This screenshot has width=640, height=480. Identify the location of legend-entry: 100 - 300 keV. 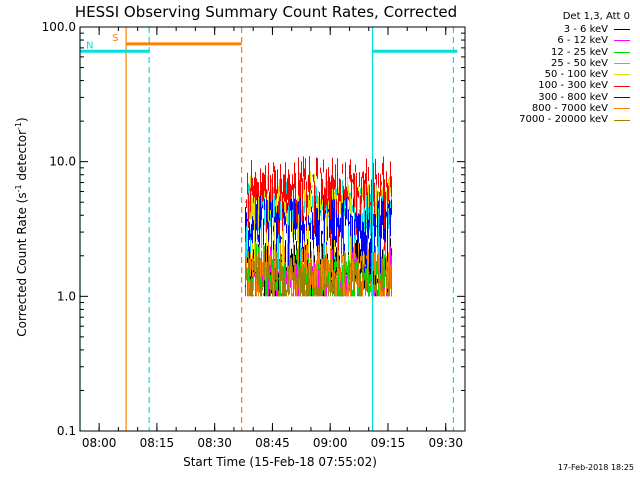
(556, 85).